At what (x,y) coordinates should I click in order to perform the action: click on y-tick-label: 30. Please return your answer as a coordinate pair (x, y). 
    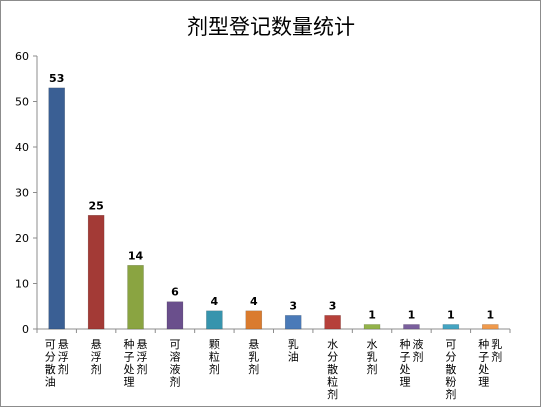
    Looking at the image, I should click on (22, 193).